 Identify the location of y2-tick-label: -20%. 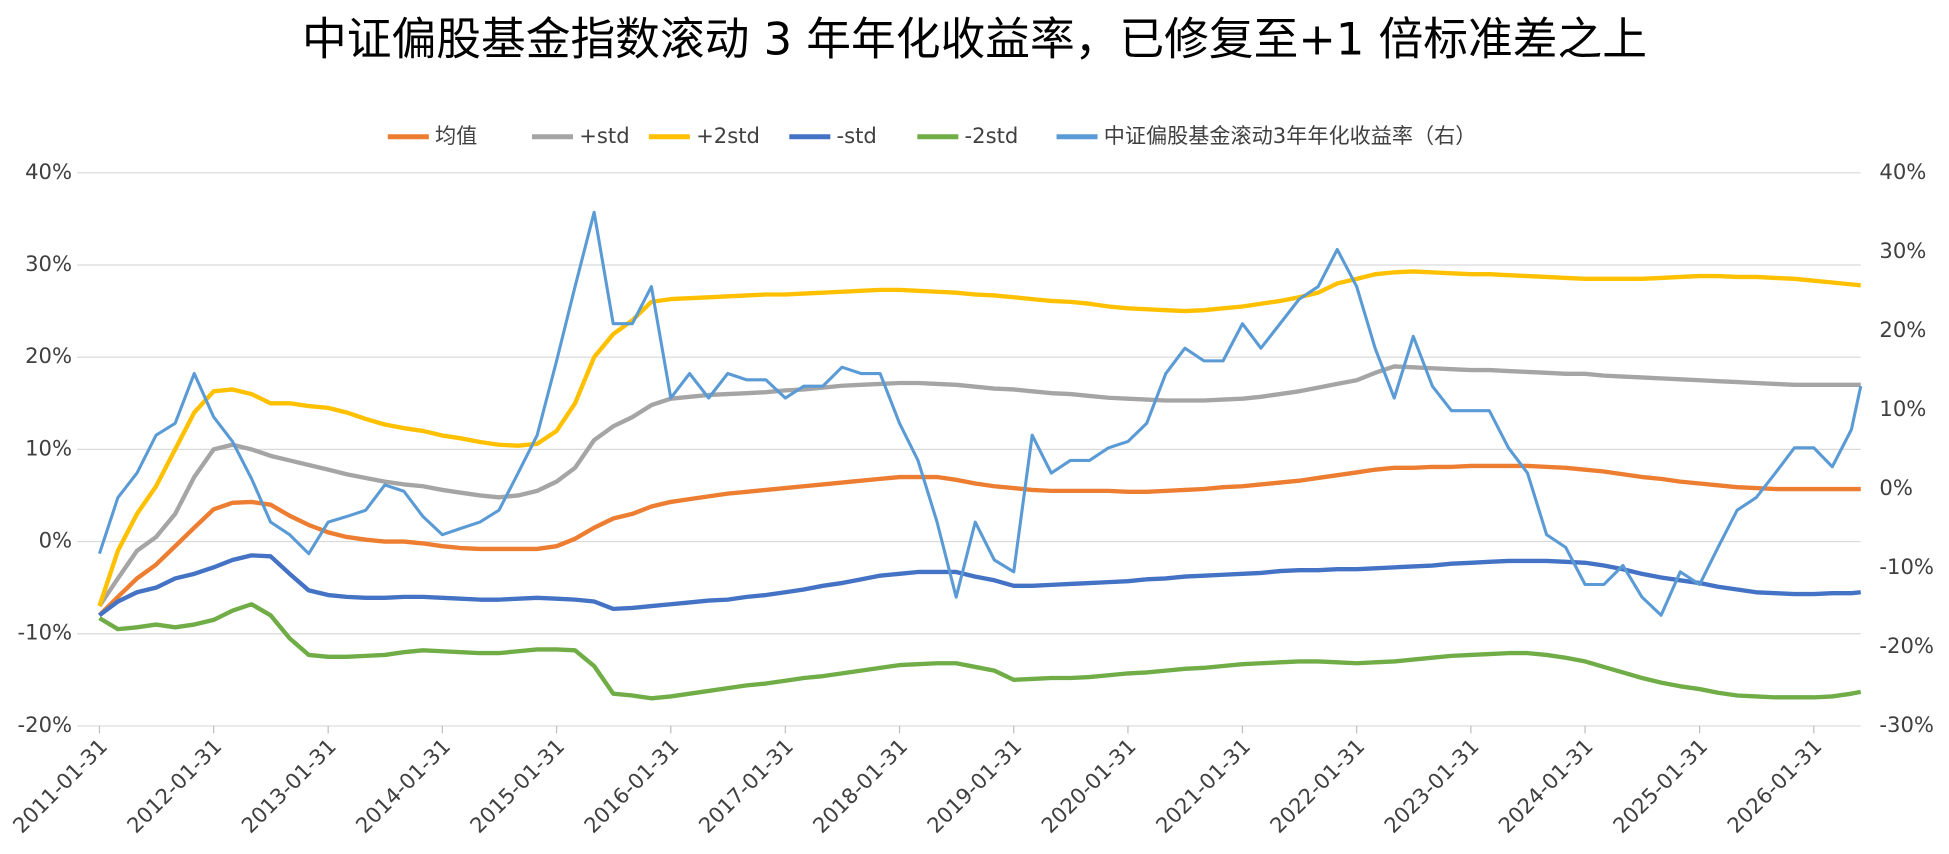
(1906, 645).